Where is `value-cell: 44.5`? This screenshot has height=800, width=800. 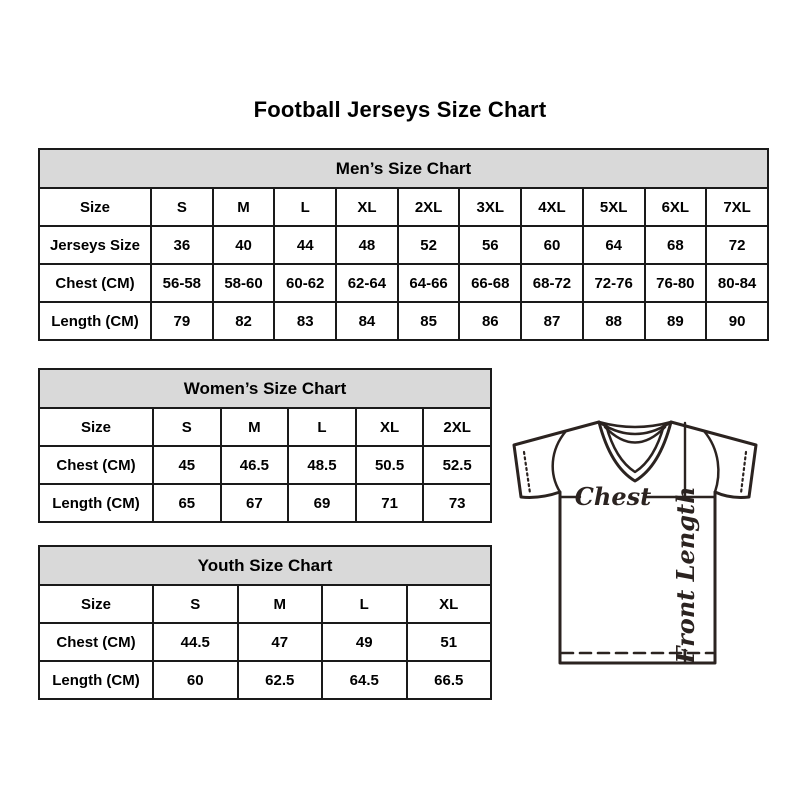 value-cell: 44.5 is located at coordinates (195, 642).